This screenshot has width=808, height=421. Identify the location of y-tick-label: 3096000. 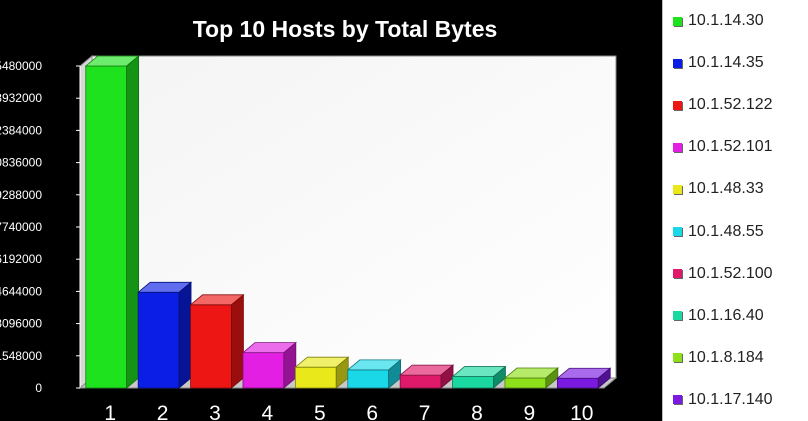
(21, 324).